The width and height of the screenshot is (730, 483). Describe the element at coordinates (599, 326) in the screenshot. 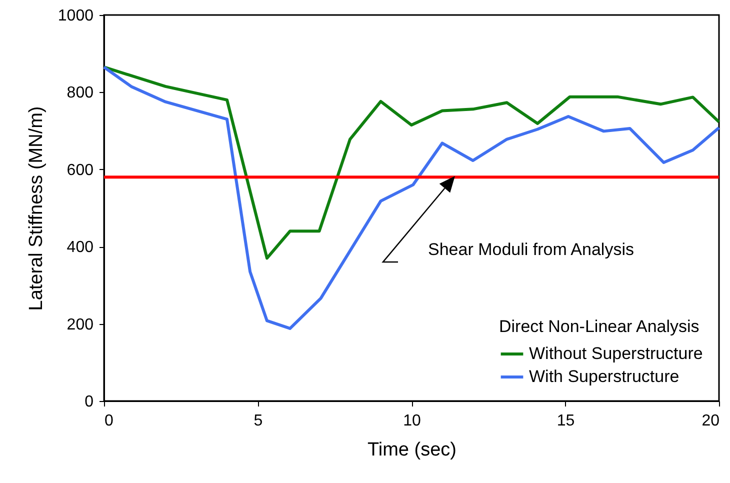

I see `legend-title: Direct Non-Linear Analysis` at that location.